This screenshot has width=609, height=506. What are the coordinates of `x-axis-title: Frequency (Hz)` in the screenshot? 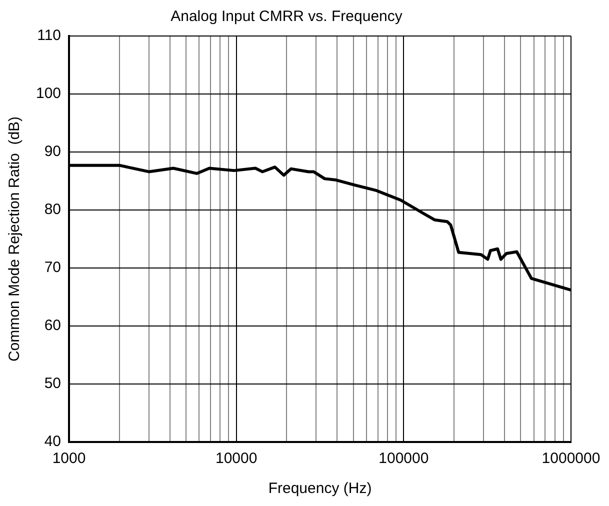 It's located at (320, 489).